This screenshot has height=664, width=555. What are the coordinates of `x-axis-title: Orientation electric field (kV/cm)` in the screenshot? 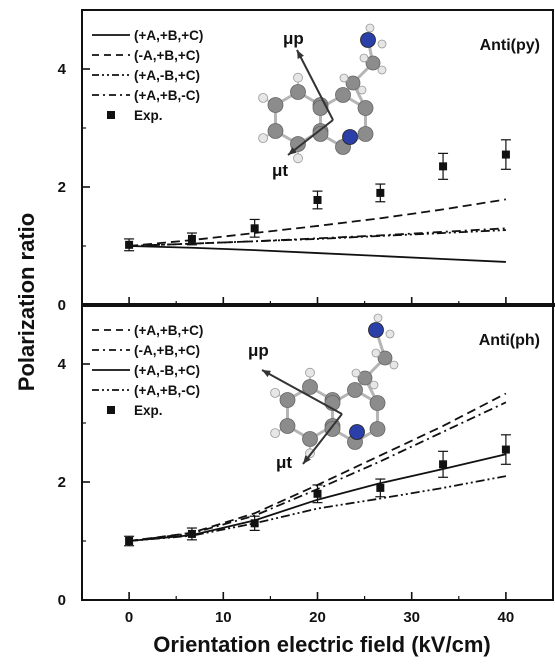 It's located at (321, 644).